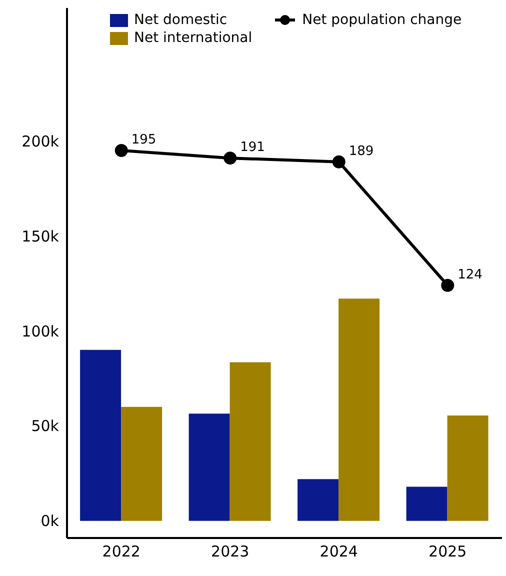  I want to click on y-tick-label: 50k, so click(45, 426).